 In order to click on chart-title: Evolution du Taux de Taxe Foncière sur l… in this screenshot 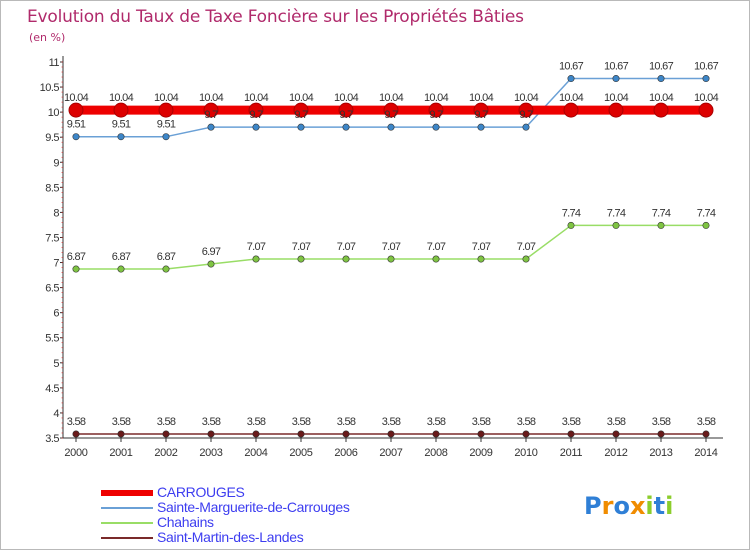, I will do `click(275, 17)`.